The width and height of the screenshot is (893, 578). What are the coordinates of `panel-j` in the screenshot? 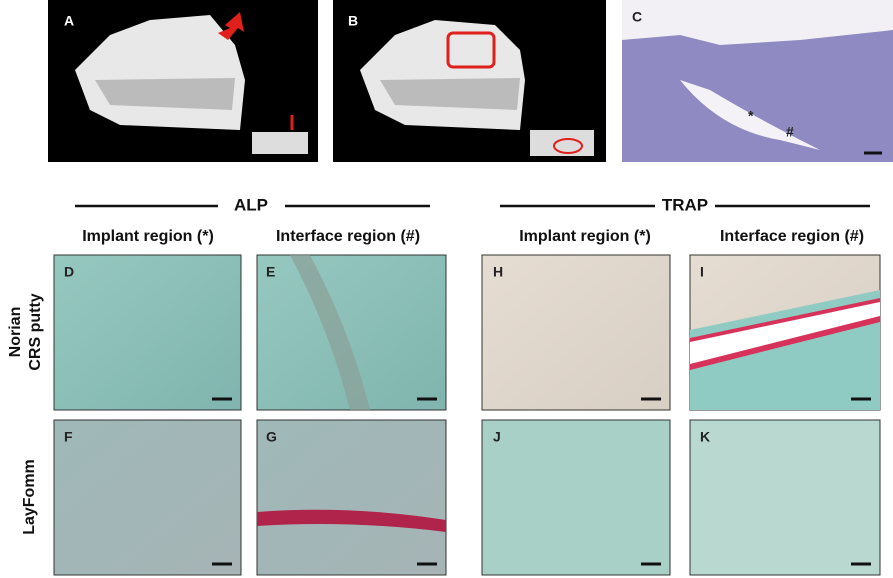 It's located at (576, 497).